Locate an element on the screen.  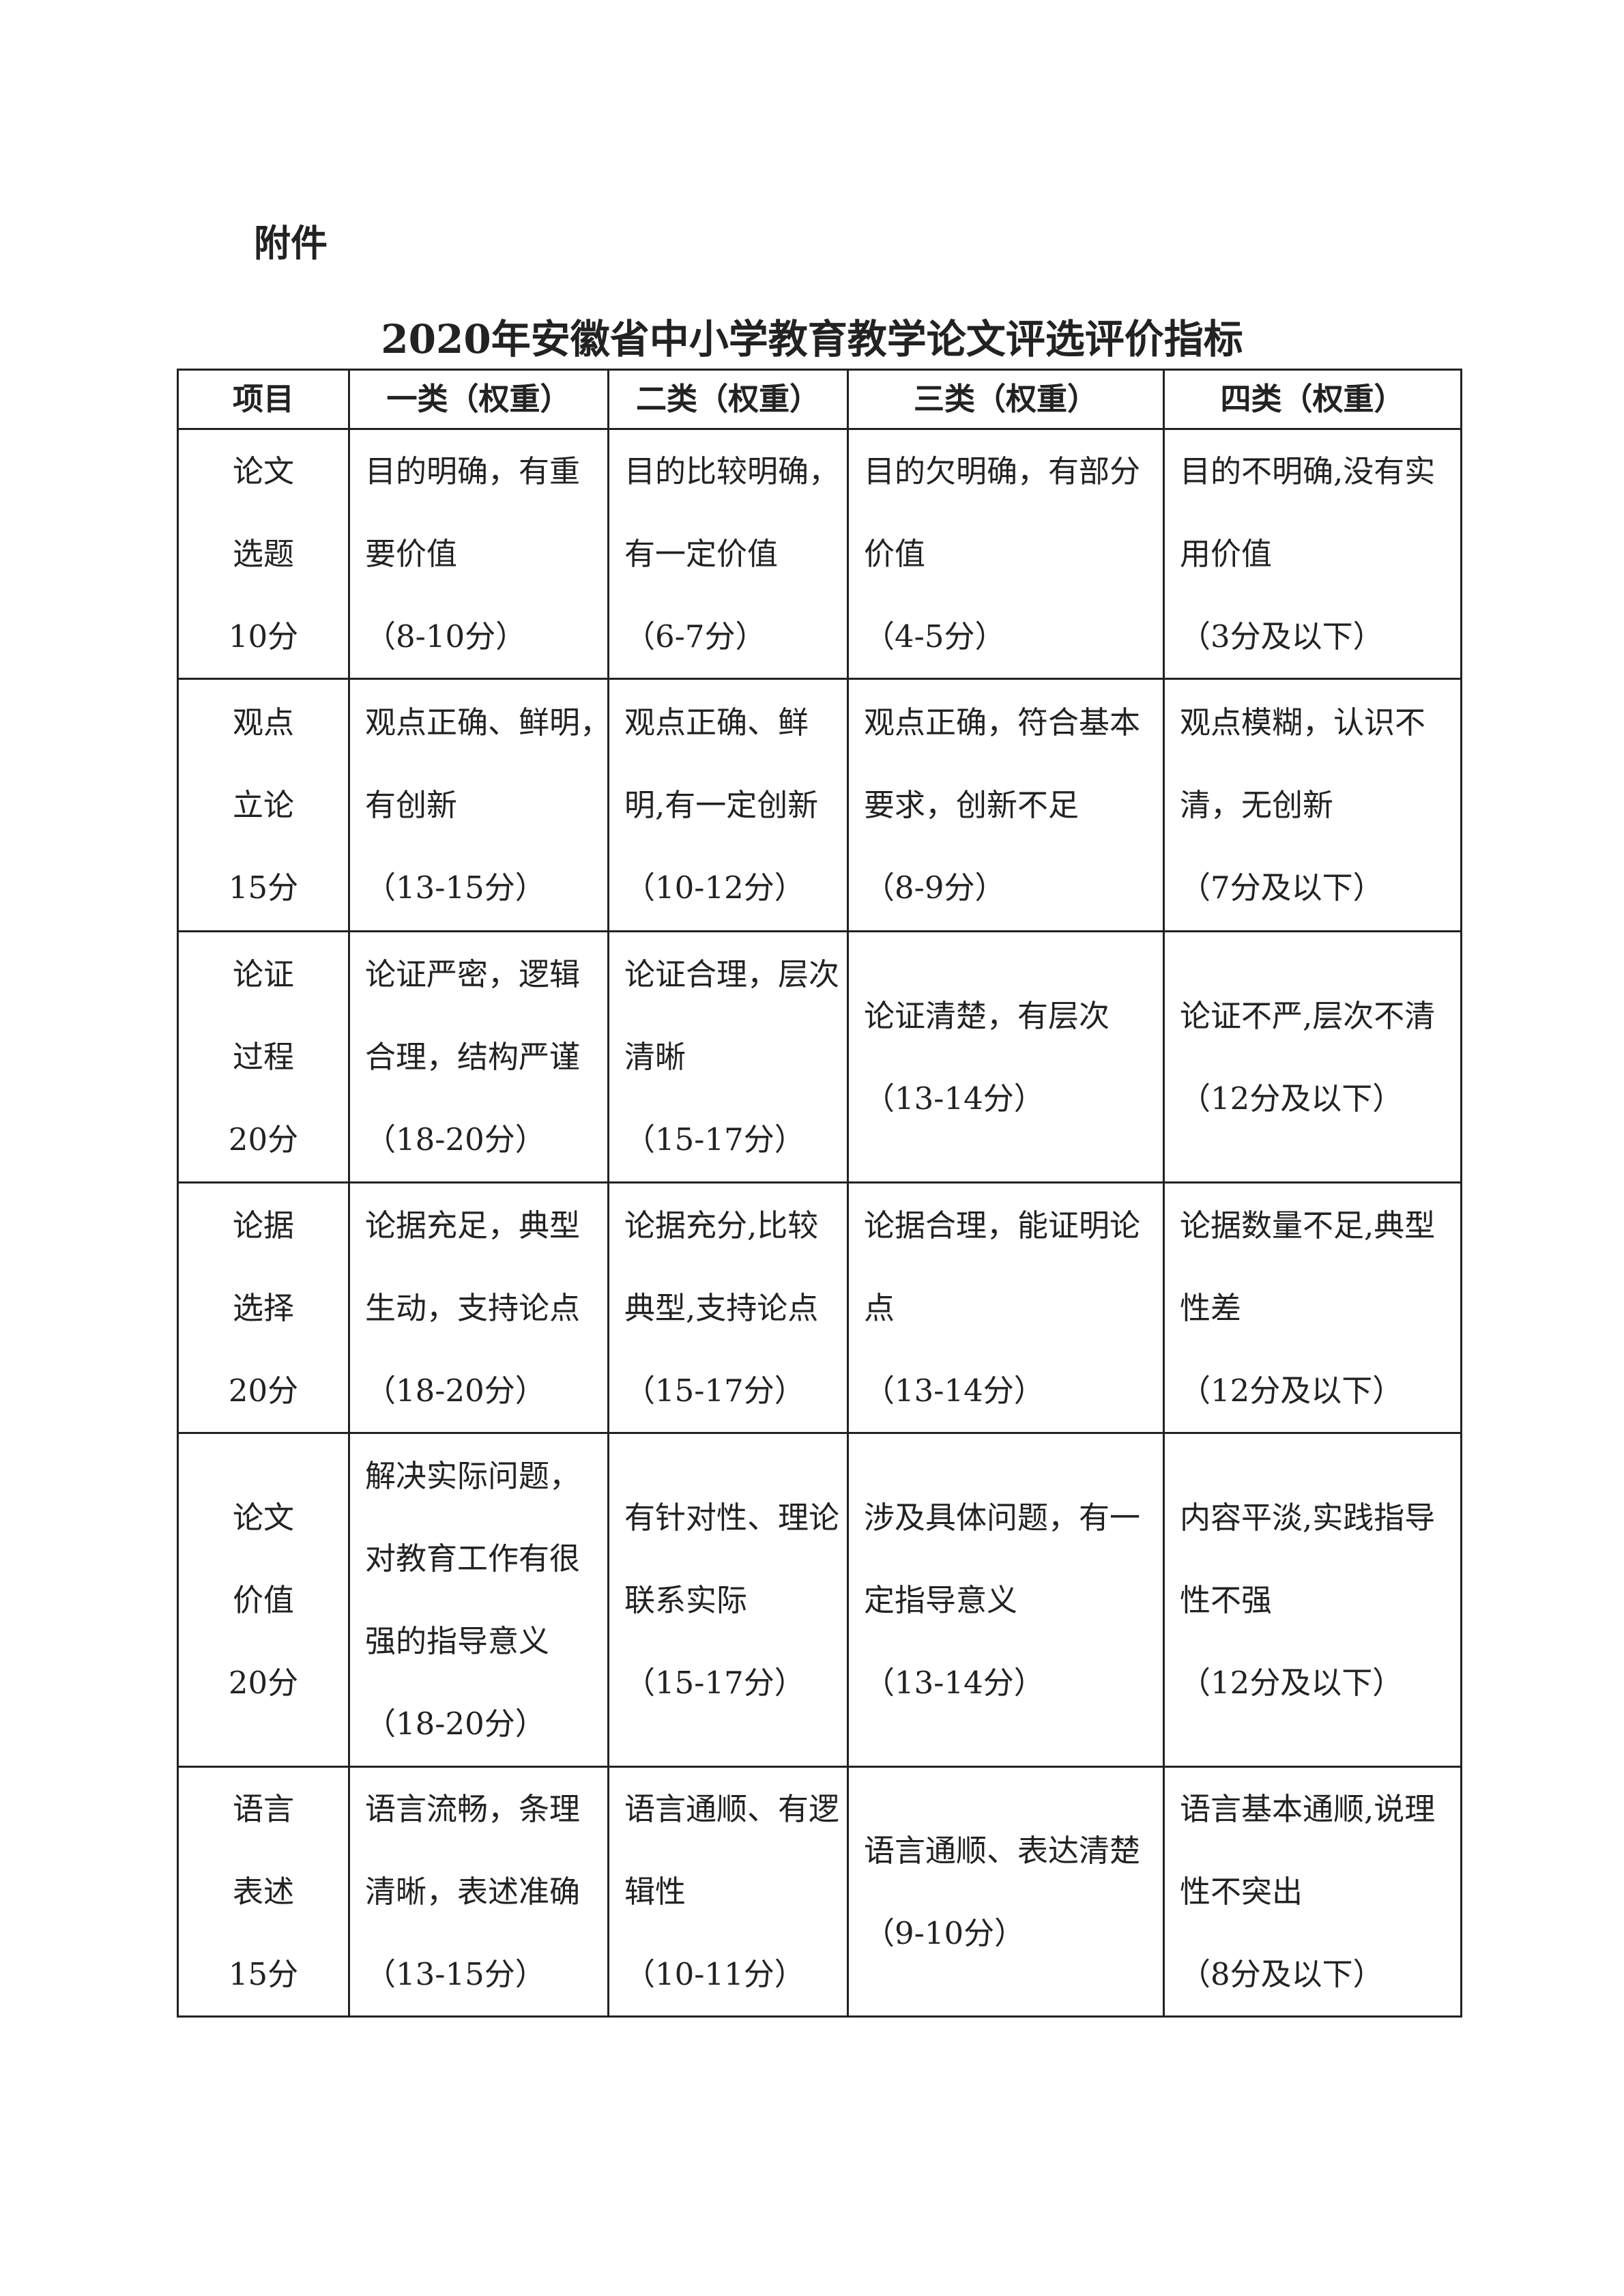
cell-line: 性不强 is located at coordinates (1226, 1600).